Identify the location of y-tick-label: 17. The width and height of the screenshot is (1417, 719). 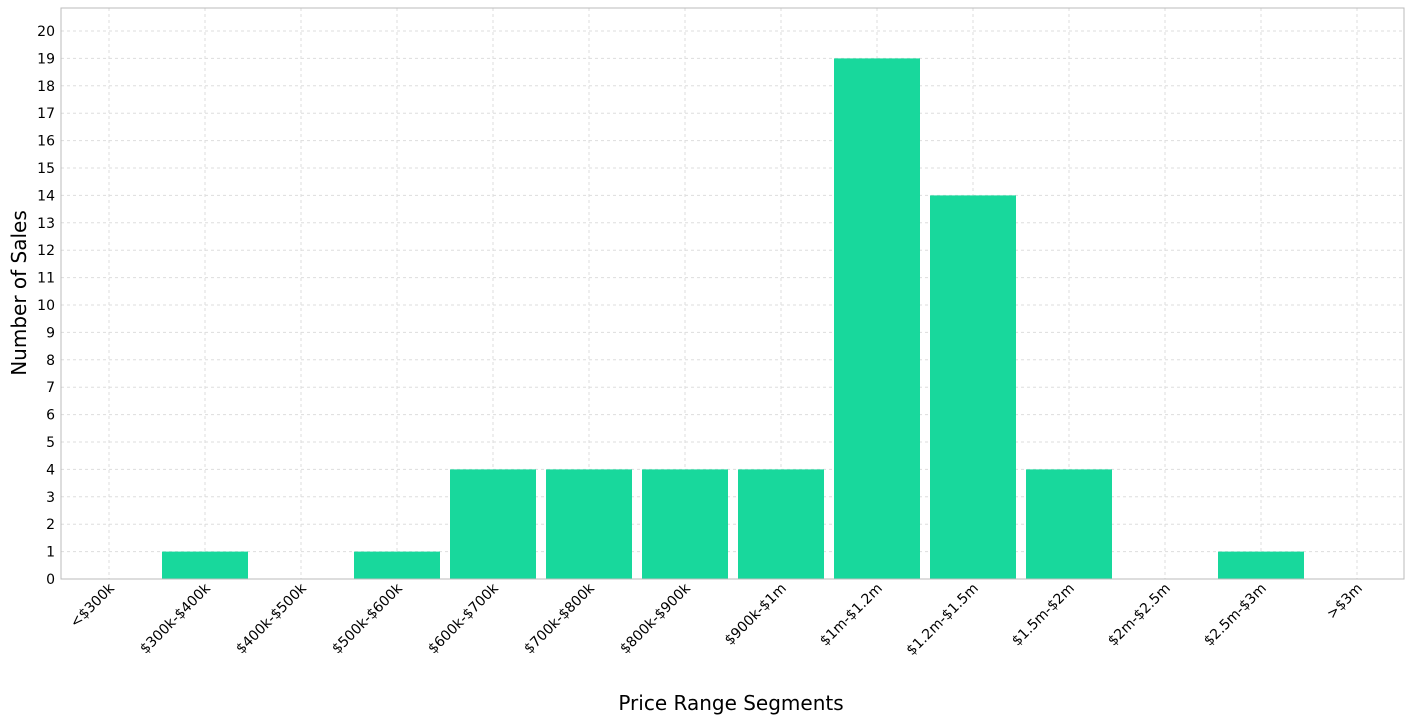
(46, 114).